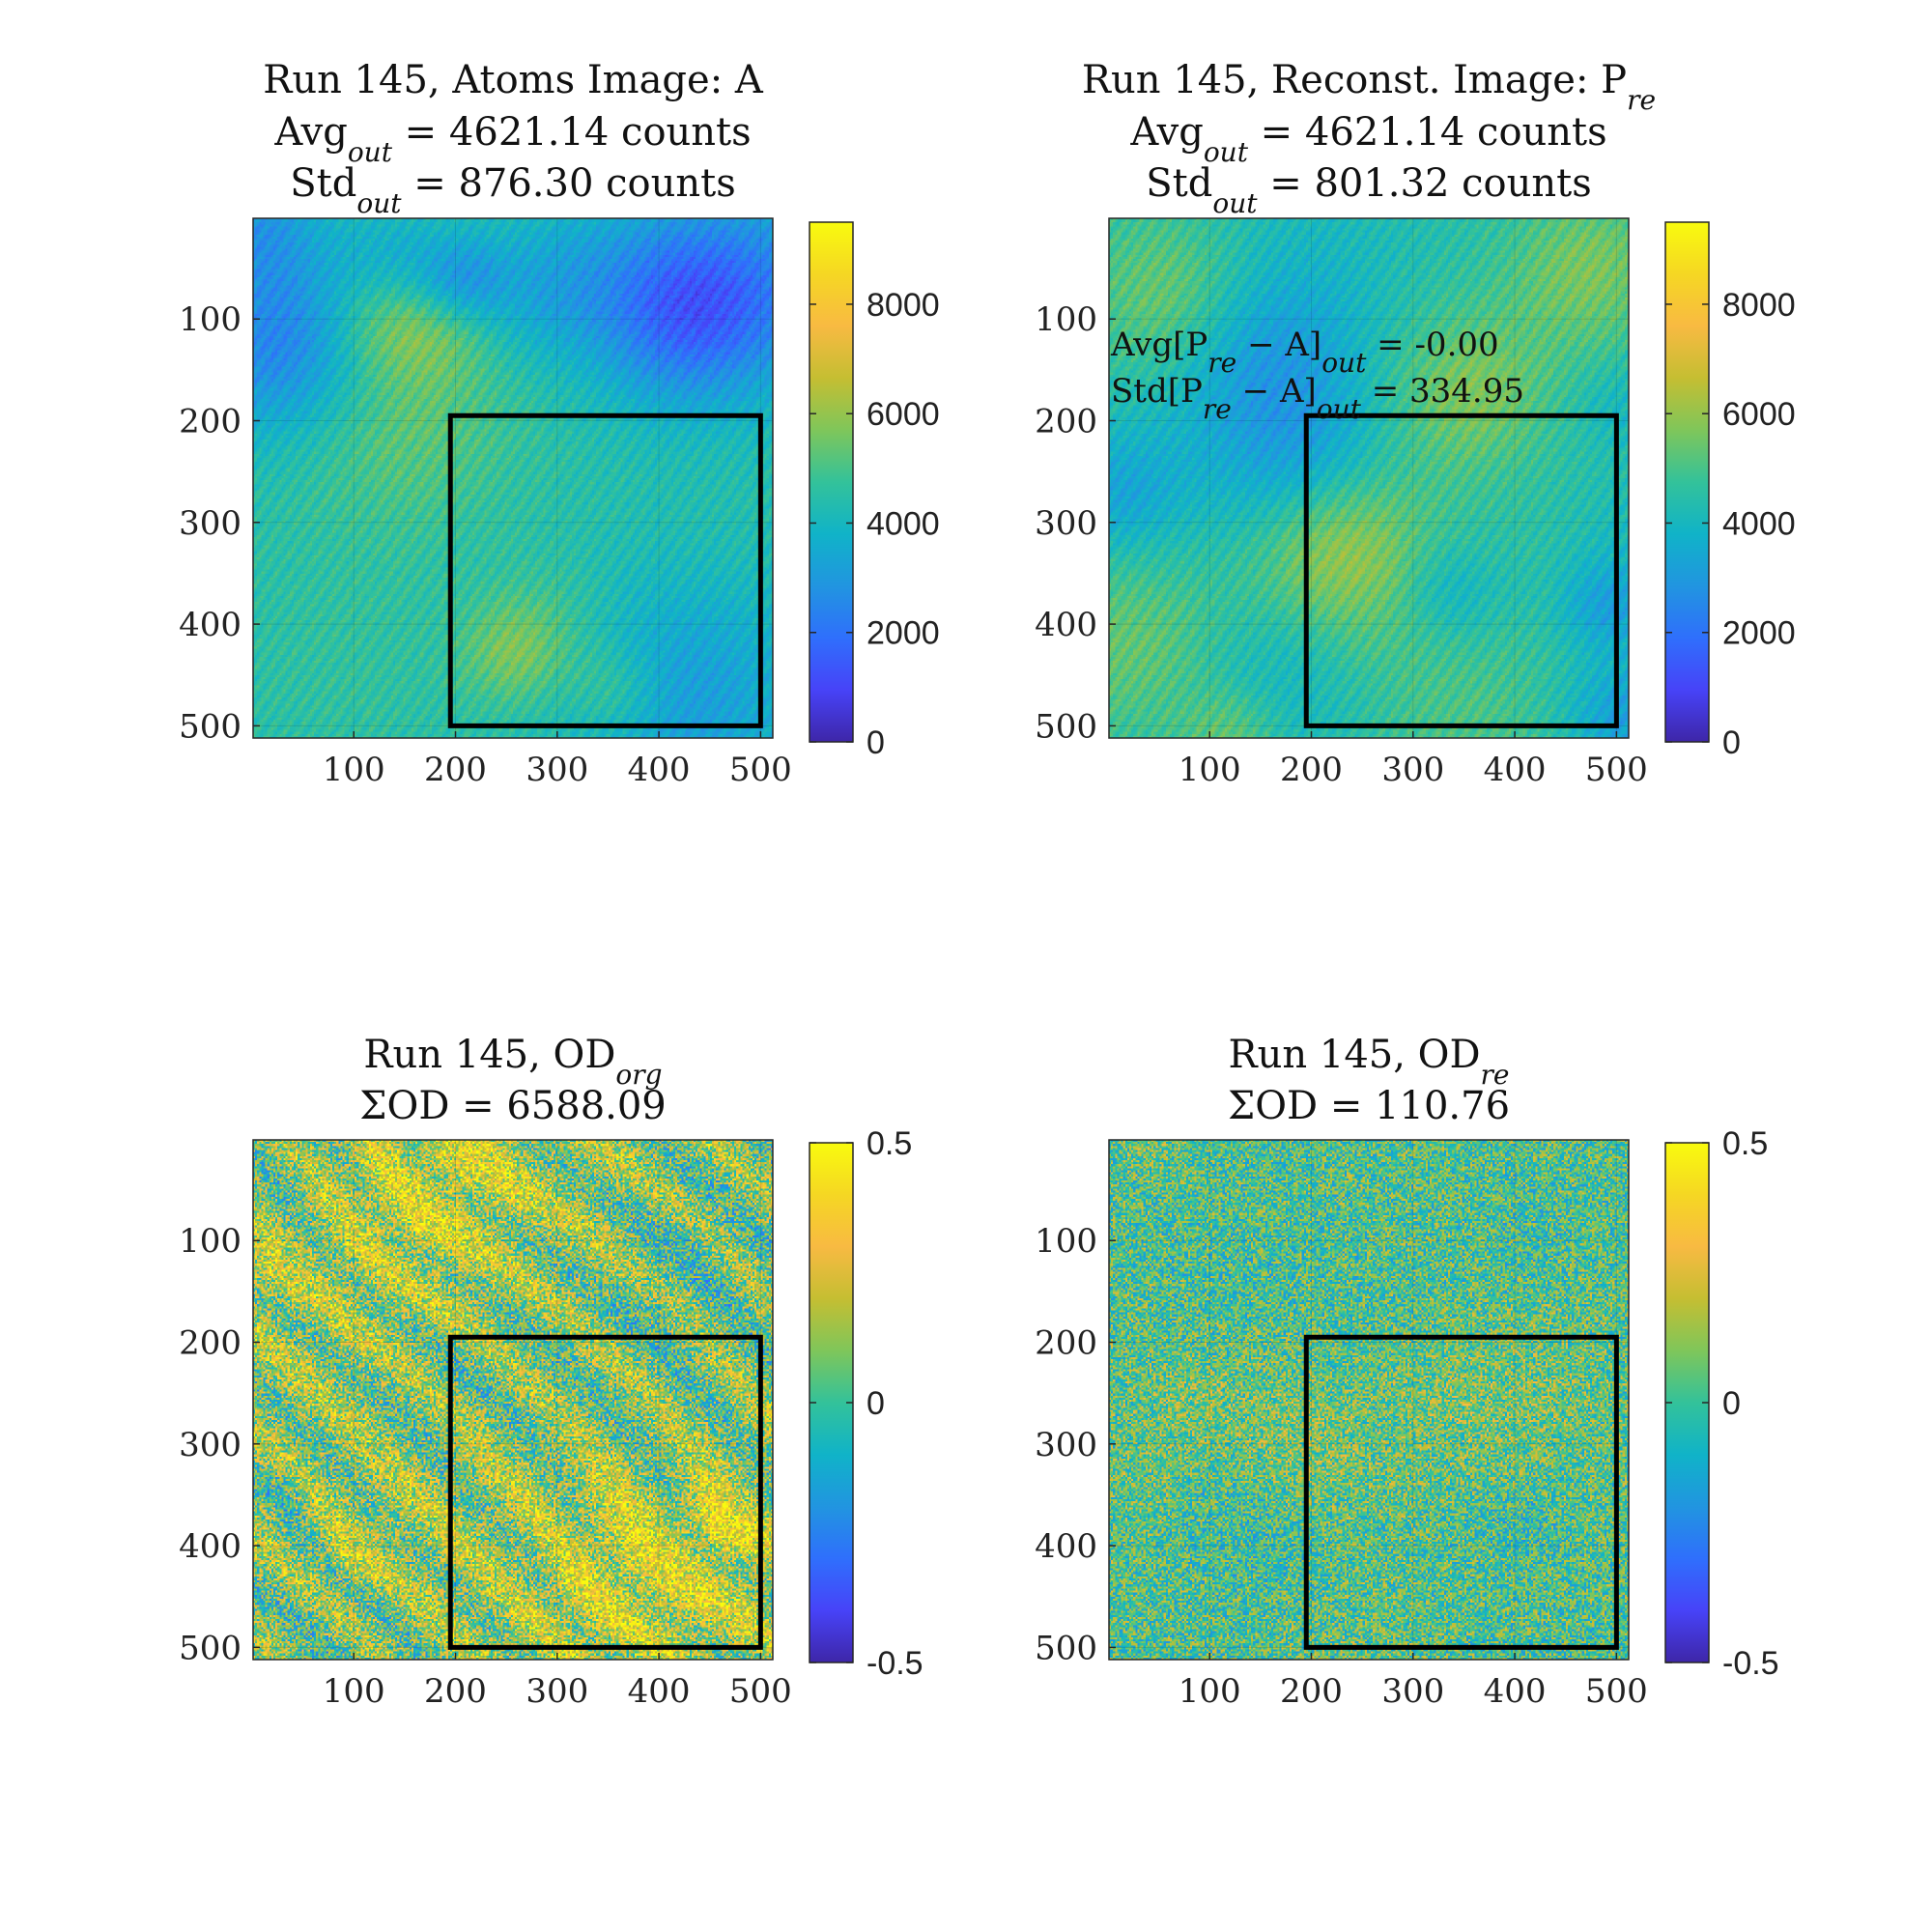  Describe the element at coordinates (1304, 352) in the screenshot. I see `difference-annotation: Avg[Pre − A]out = -0.00` at that location.